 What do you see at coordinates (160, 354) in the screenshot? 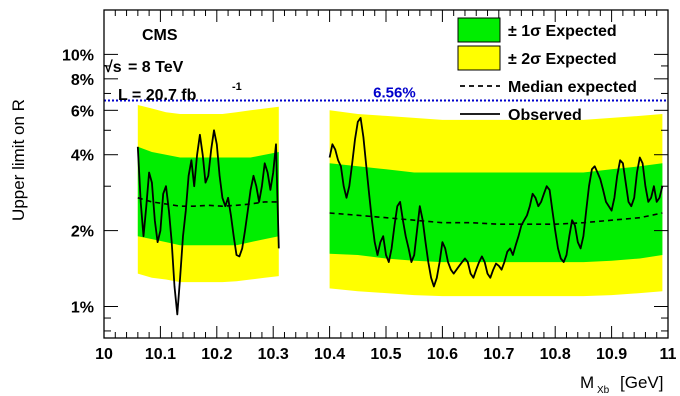
I see `x-tick-label: 10.1` at bounding box center [160, 354].